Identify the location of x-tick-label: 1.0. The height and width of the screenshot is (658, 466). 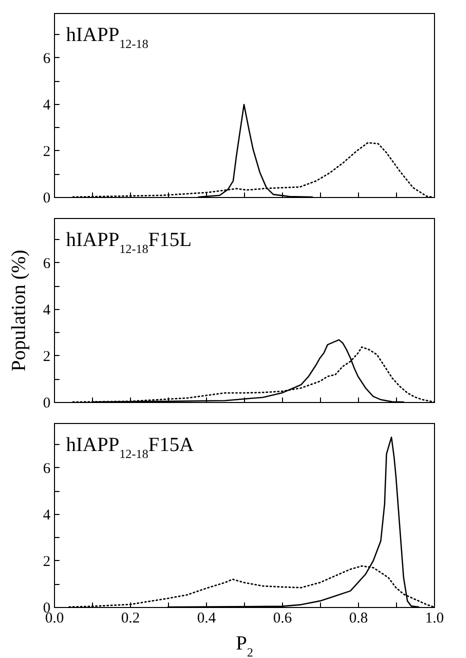
(434, 618).